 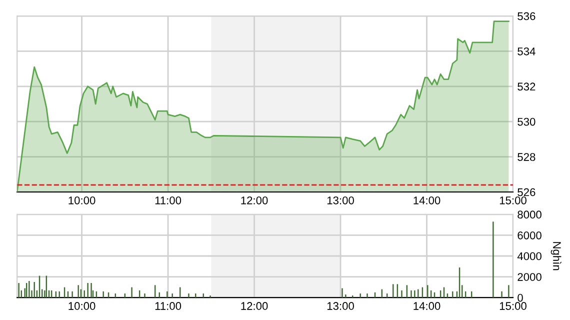 What do you see at coordinates (520, 298) in the screenshot?
I see `y-tick-label: 0` at bounding box center [520, 298].